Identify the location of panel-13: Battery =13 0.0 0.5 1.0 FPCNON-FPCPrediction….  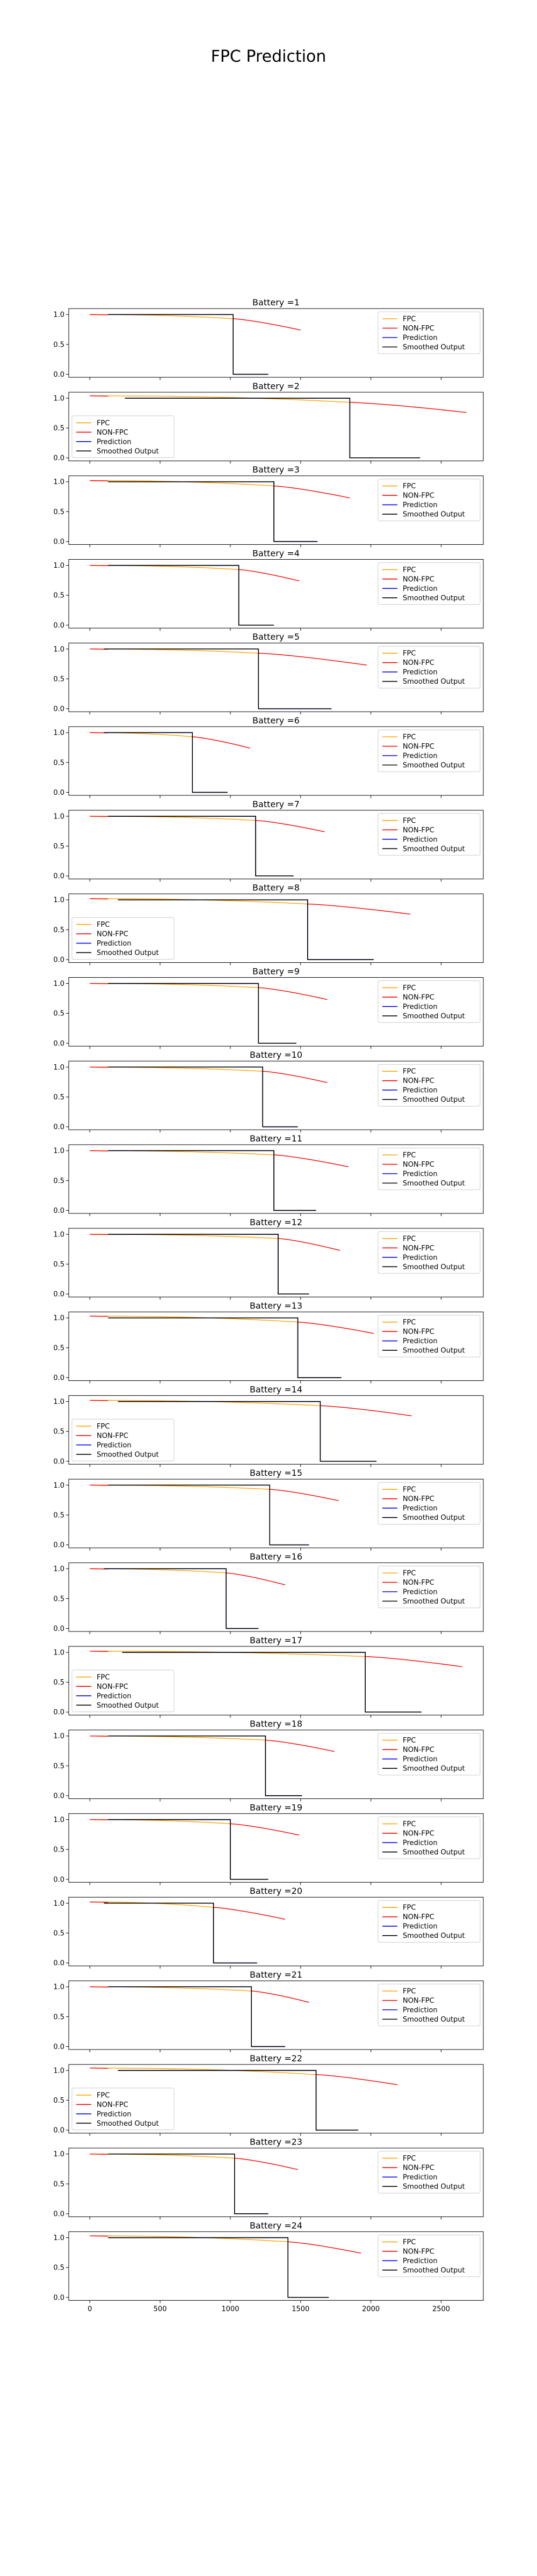
(268, 1342).